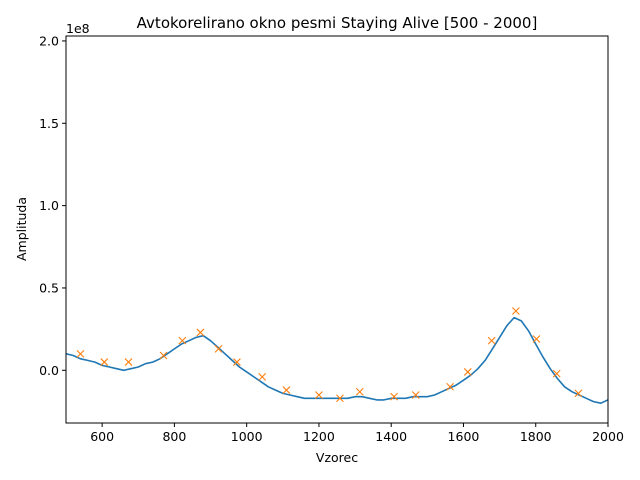 The height and width of the screenshot is (480, 640). Describe the element at coordinates (536, 436) in the screenshot. I see `x-tick-label: 1800` at that location.